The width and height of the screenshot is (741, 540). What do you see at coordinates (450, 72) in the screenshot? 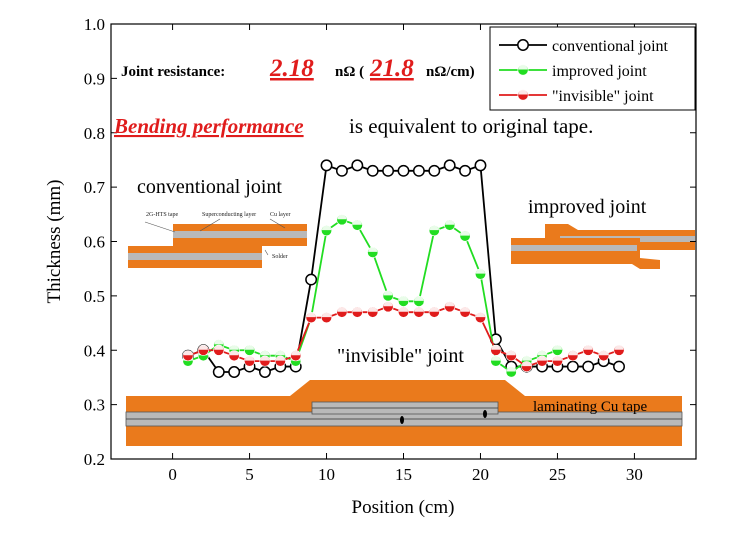
I see `resistance-per-cm-unit: nΩ/cm)` at bounding box center [450, 72].